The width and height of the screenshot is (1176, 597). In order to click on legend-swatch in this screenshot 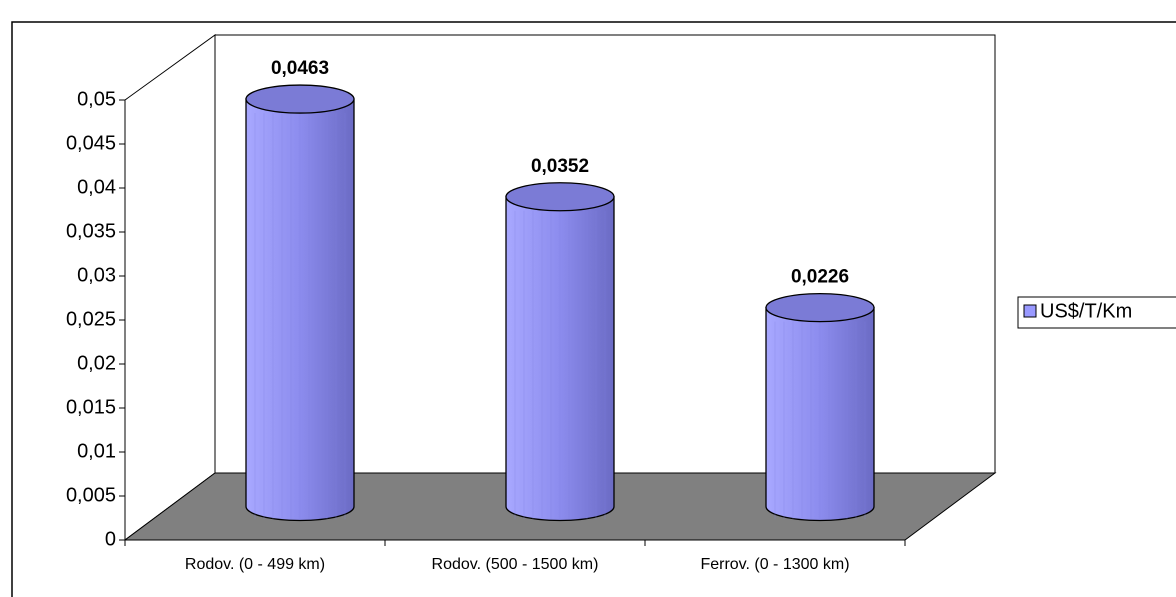, I will do `click(1030, 311)`.